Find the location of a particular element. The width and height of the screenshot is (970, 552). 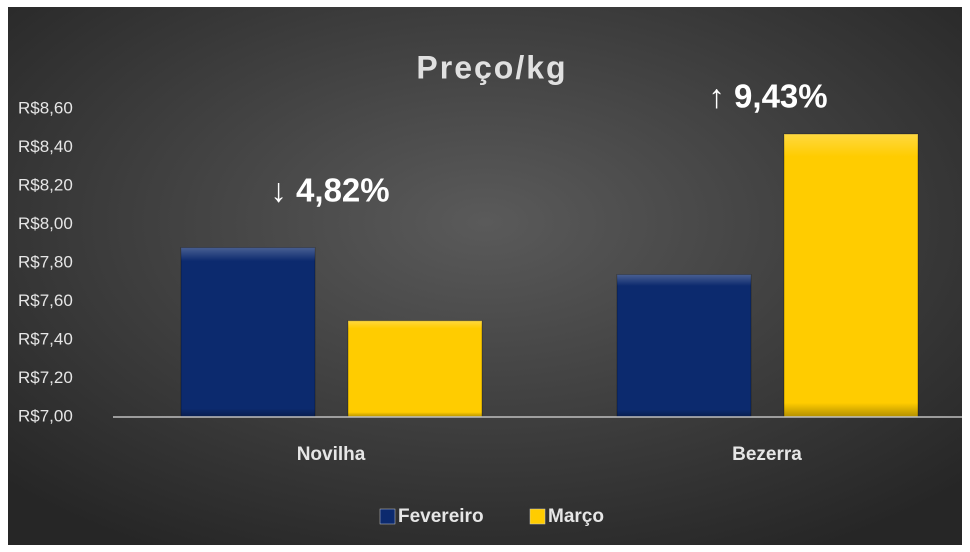

annotation: ↓ 4,82% is located at coordinates (329, 189).